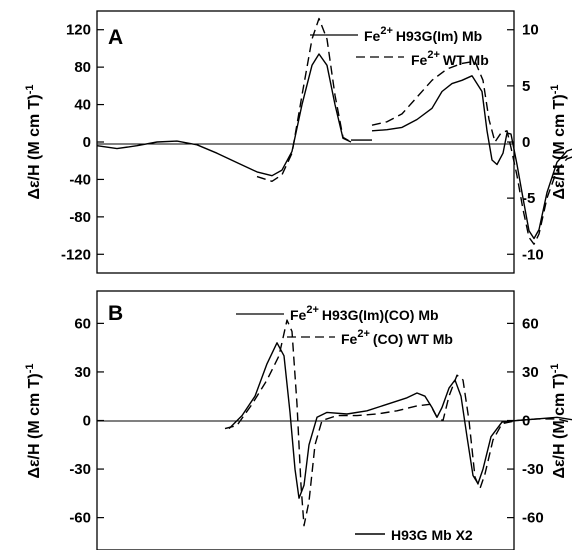 The width and height of the screenshot is (572, 550). Describe the element at coordinates (33, 420) in the screenshot. I see `panel-b-left-ylabel: Δε/H (M cm T)-1` at that location.